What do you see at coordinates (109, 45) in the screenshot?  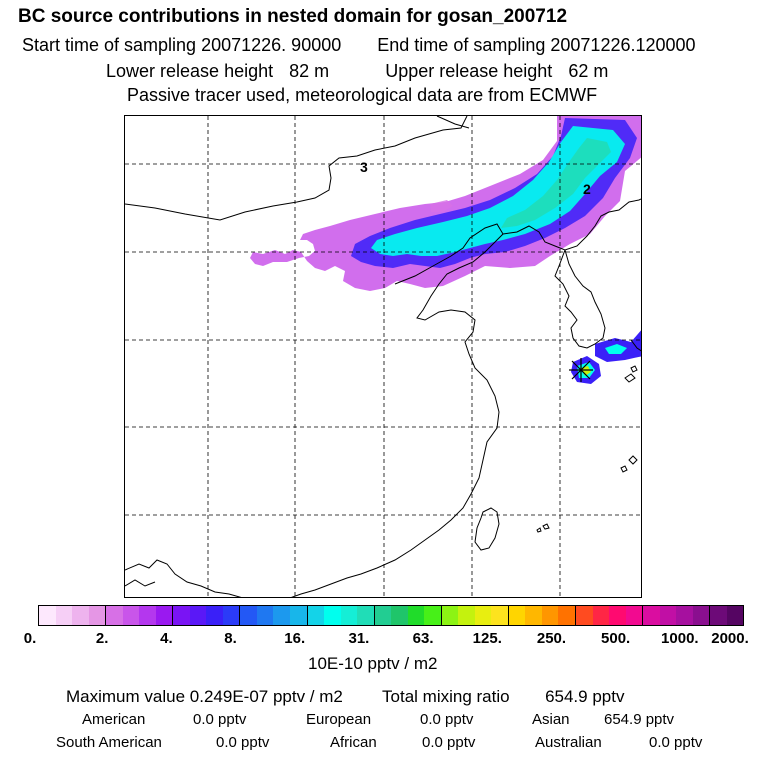 I see `start-time-label: Start time of sampling` at bounding box center [109, 45].